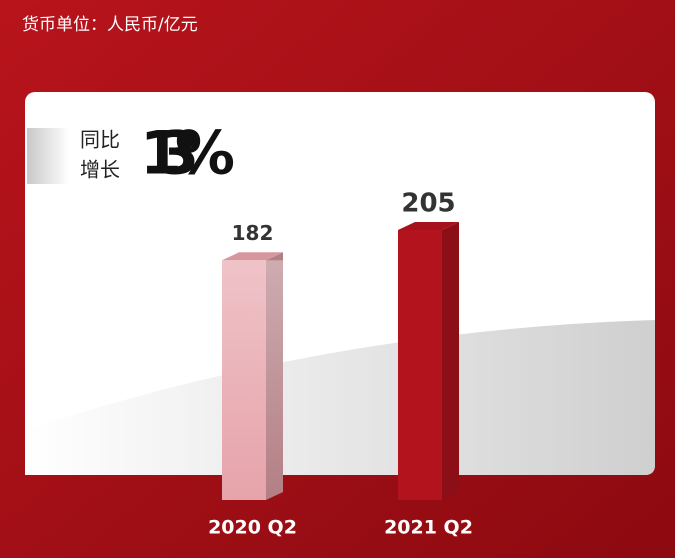 The height and width of the screenshot is (558, 675). What do you see at coordinates (450, 361) in the screenshot?
I see `bar-side` at bounding box center [450, 361].